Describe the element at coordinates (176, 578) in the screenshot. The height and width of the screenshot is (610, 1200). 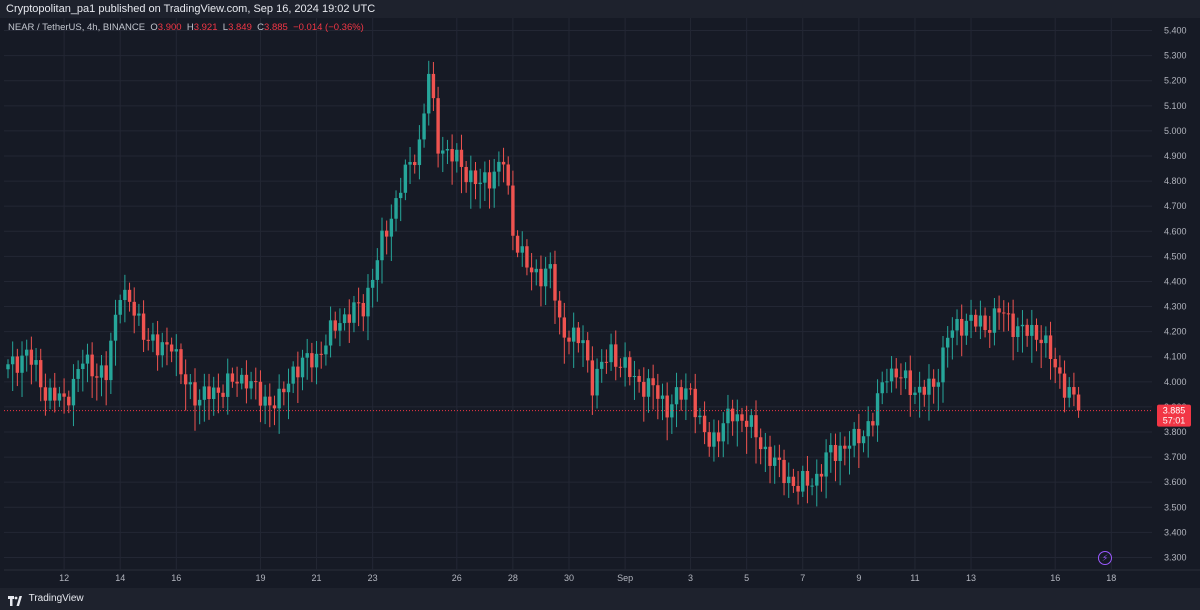
I see `x-tick-label: 16` at that location.